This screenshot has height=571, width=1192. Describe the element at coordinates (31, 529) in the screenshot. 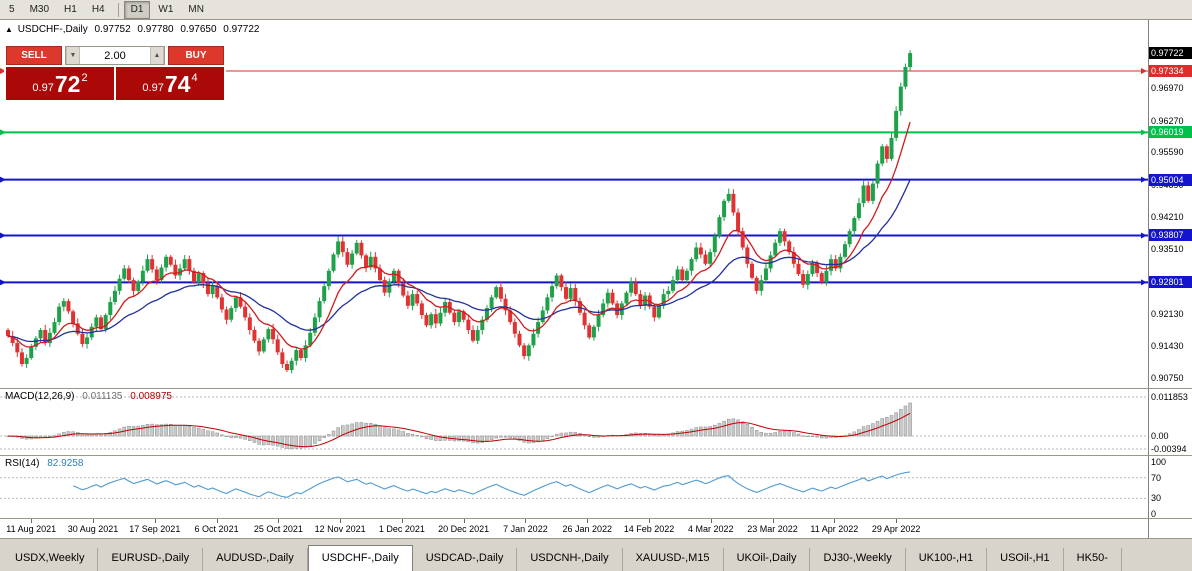

I see `date-label: 11 Aug 2021` at that location.